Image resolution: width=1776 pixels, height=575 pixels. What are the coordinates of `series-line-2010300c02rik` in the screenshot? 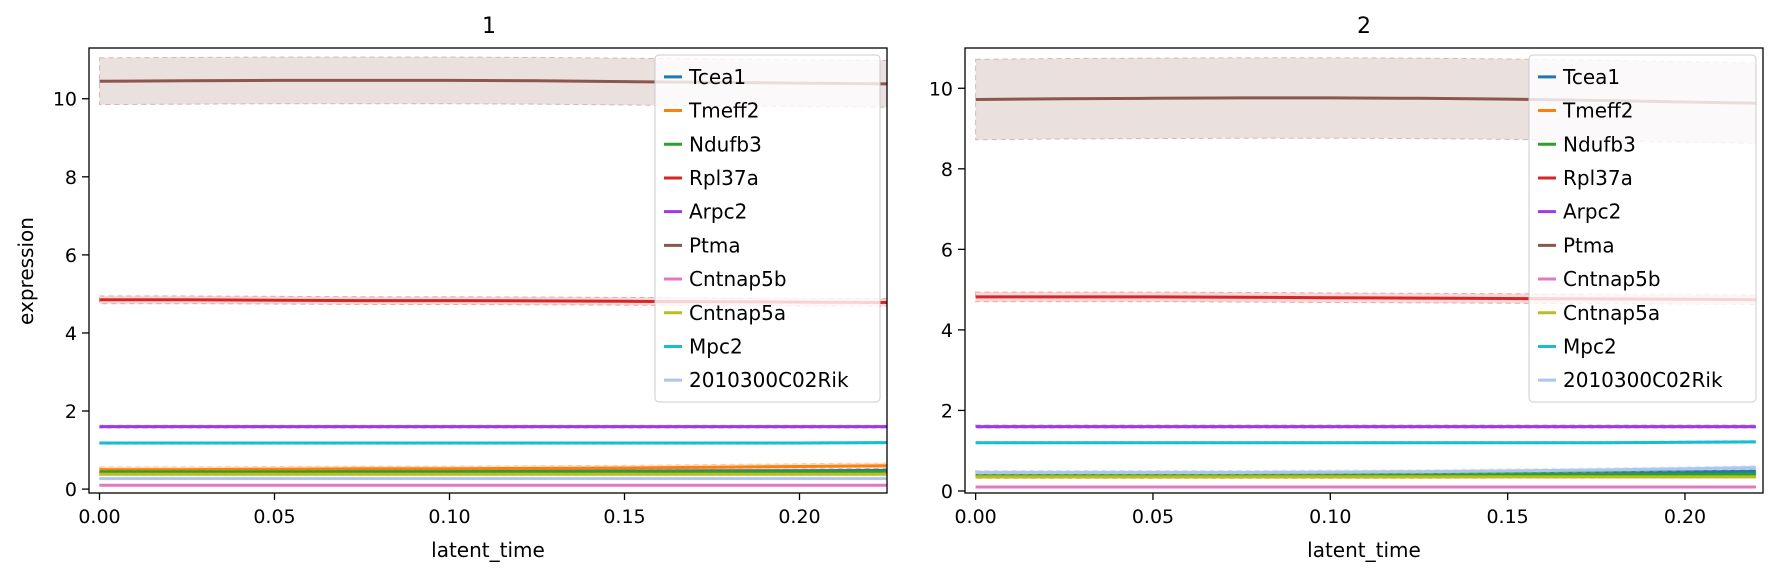 It's located at (1365, 470).